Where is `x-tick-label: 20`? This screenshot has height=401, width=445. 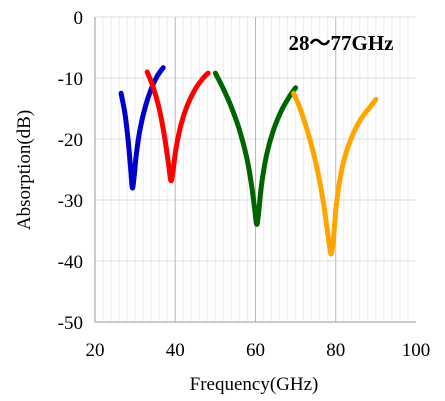 x-tick-label: 20 is located at coordinates (95, 350).